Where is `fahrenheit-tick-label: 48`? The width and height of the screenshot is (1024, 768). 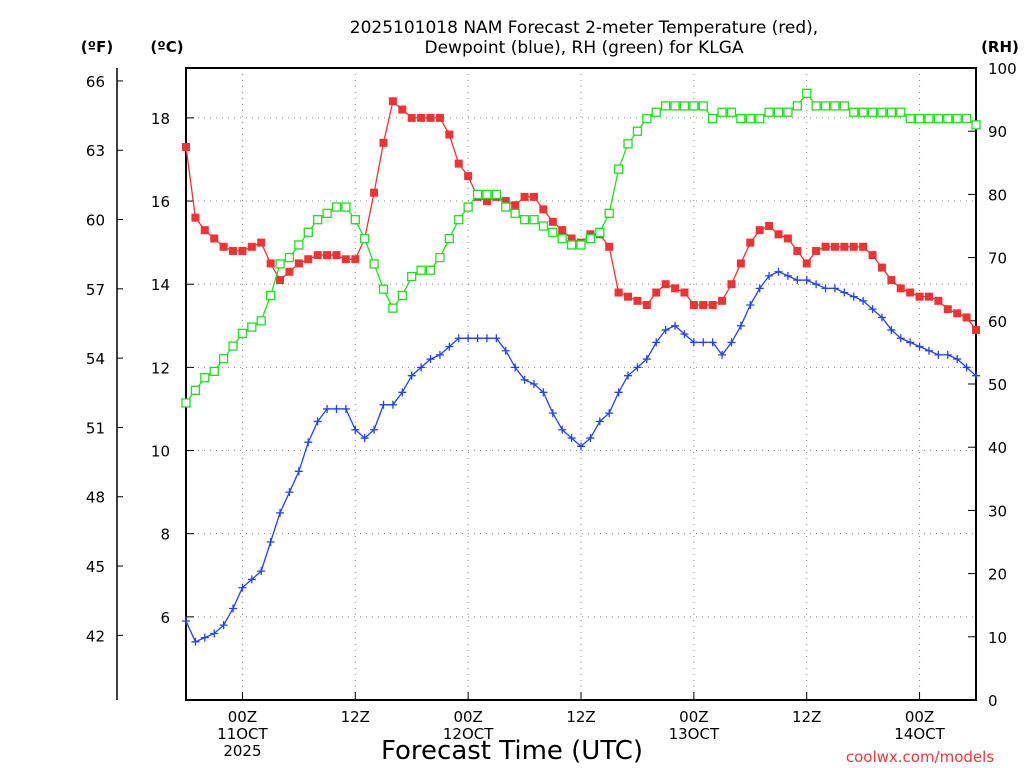 fahrenheit-tick-label: 48 is located at coordinates (95, 498).